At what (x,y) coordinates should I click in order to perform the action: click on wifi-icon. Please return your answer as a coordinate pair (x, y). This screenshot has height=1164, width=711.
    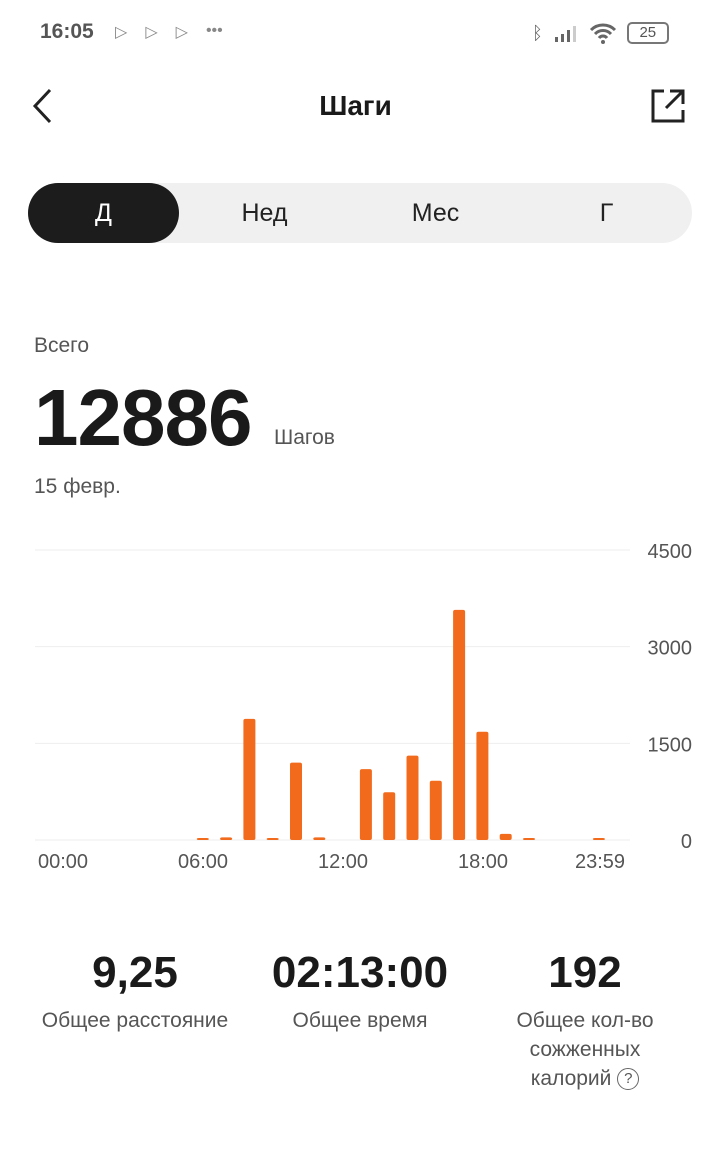
    Looking at the image, I should click on (602, 33).